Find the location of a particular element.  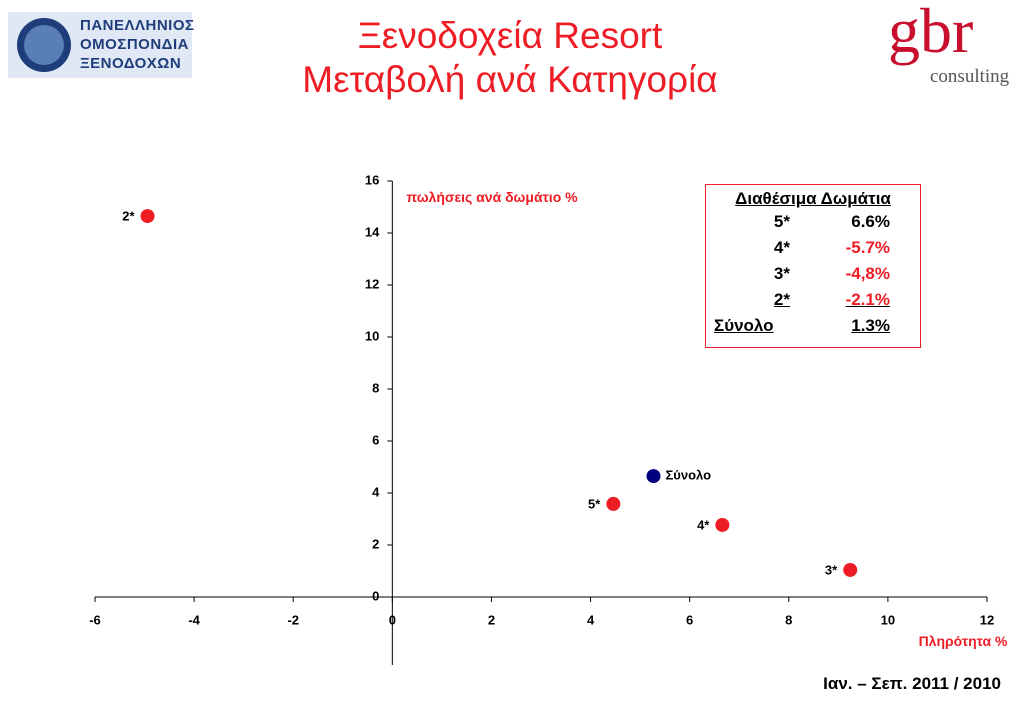

table-label: 2* is located at coordinates (781, 299).